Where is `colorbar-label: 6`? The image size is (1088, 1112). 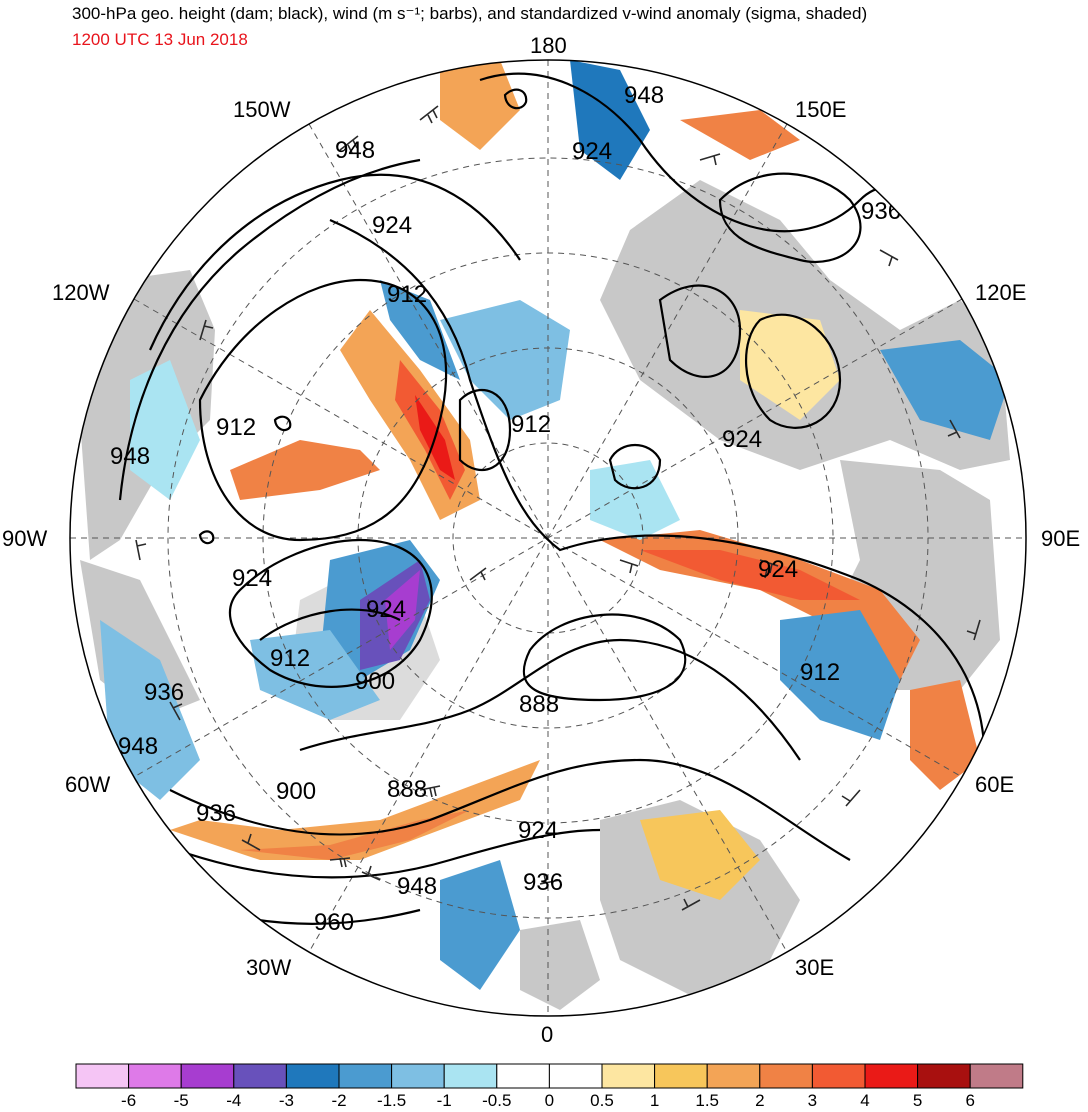 colorbar-label: 6 is located at coordinates (969, 1099).